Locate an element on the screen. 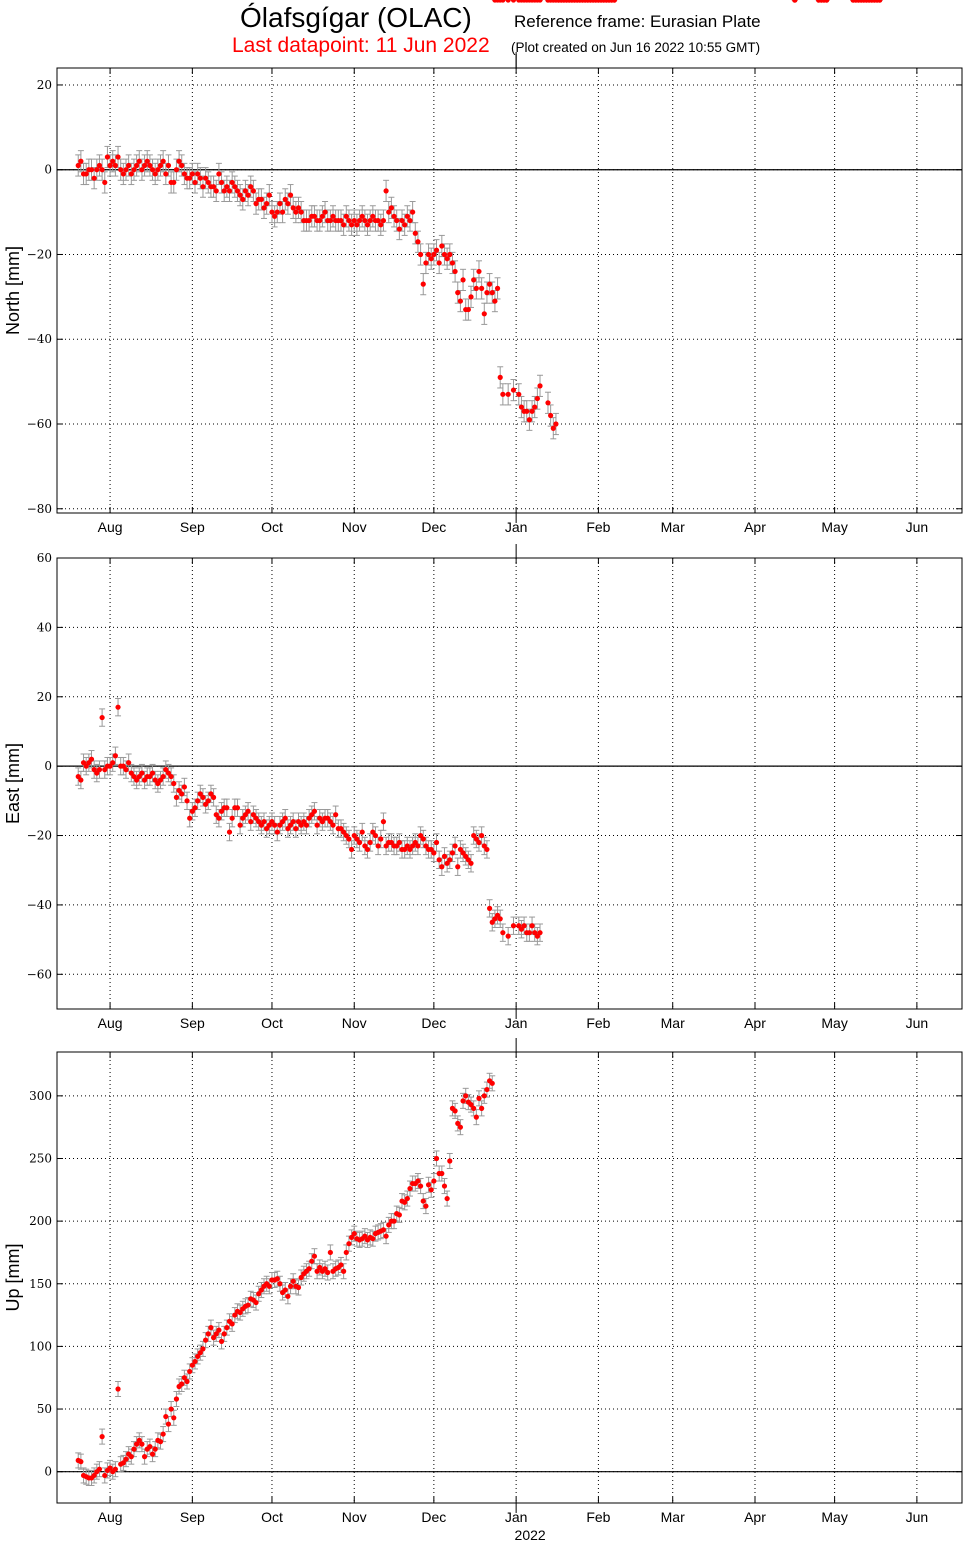  east-xtick-label: Jan is located at coordinates (516, 1023).